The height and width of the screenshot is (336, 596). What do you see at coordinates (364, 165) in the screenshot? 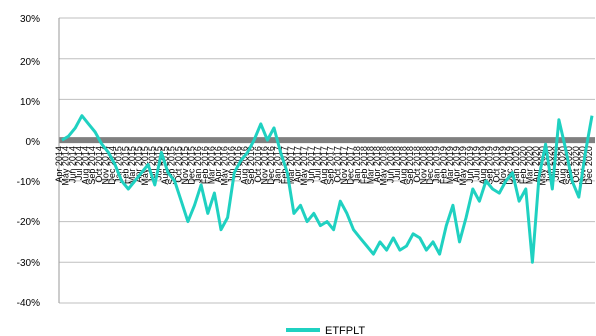
I see `x-tick-label: Feb 2018` at bounding box center [364, 165].